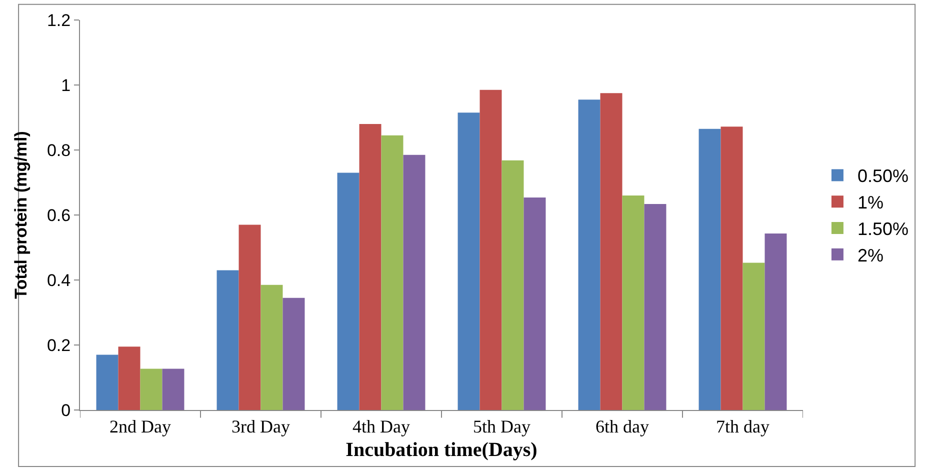 The width and height of the screenshot is (926, 470). I want to click on legend-label: 2%, so click(870, 255).